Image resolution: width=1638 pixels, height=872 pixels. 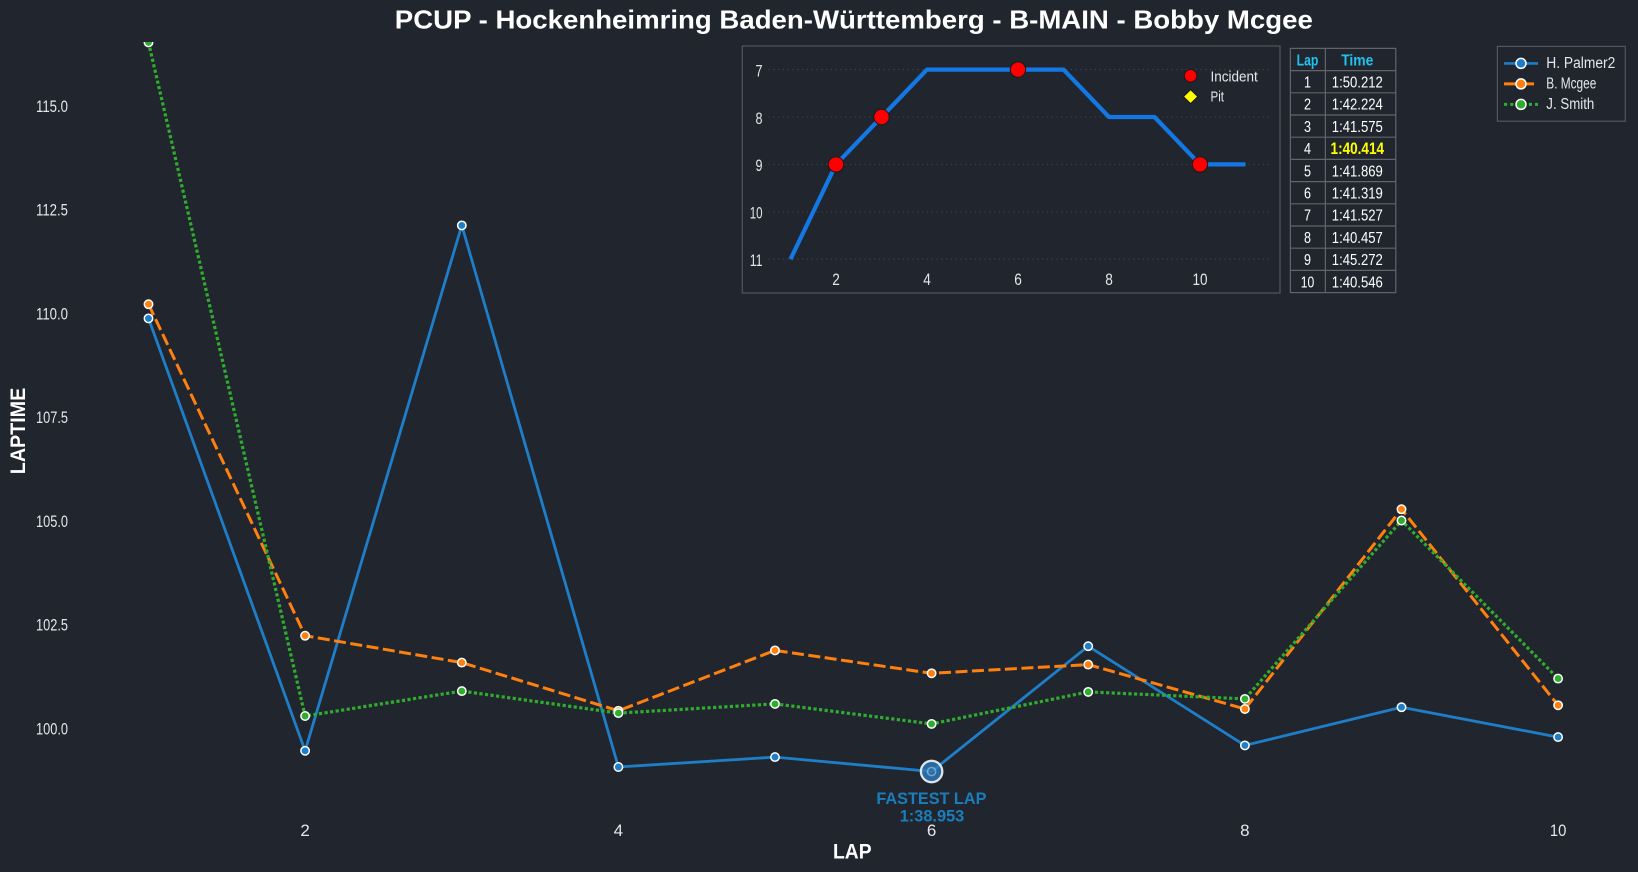 I want to click on svg-text: Pit, so click(x=1218, y=97).